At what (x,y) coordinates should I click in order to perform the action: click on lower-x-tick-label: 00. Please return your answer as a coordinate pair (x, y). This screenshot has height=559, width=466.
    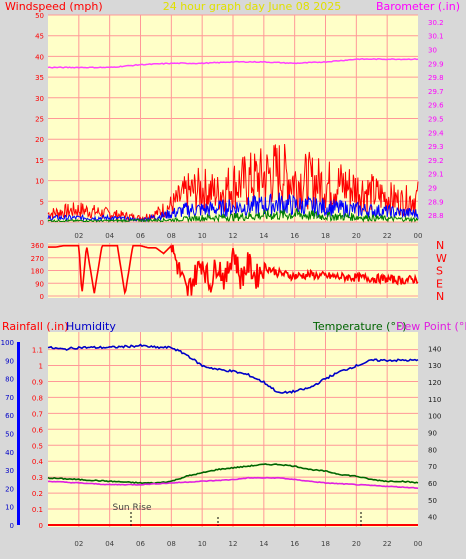
    Looking at the image, I should click on (418, 544).